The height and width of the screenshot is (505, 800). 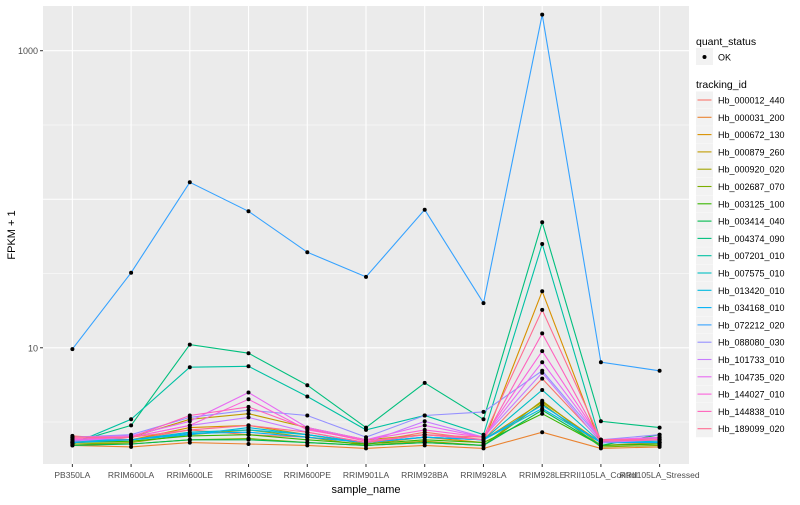 I want to click on legend-label: Hb_072212_020, so click(x=751, y=325).